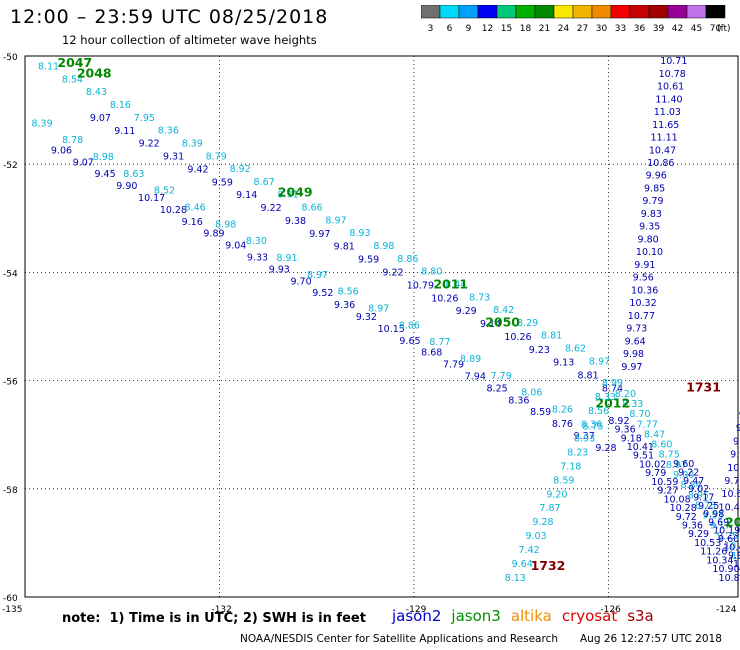 This screenshot has width=740, height=650. What do you see at coordinates (322, 293) in the screenshot?
I see `wave-height-value: 9.52` at bounding box center [322, 293].